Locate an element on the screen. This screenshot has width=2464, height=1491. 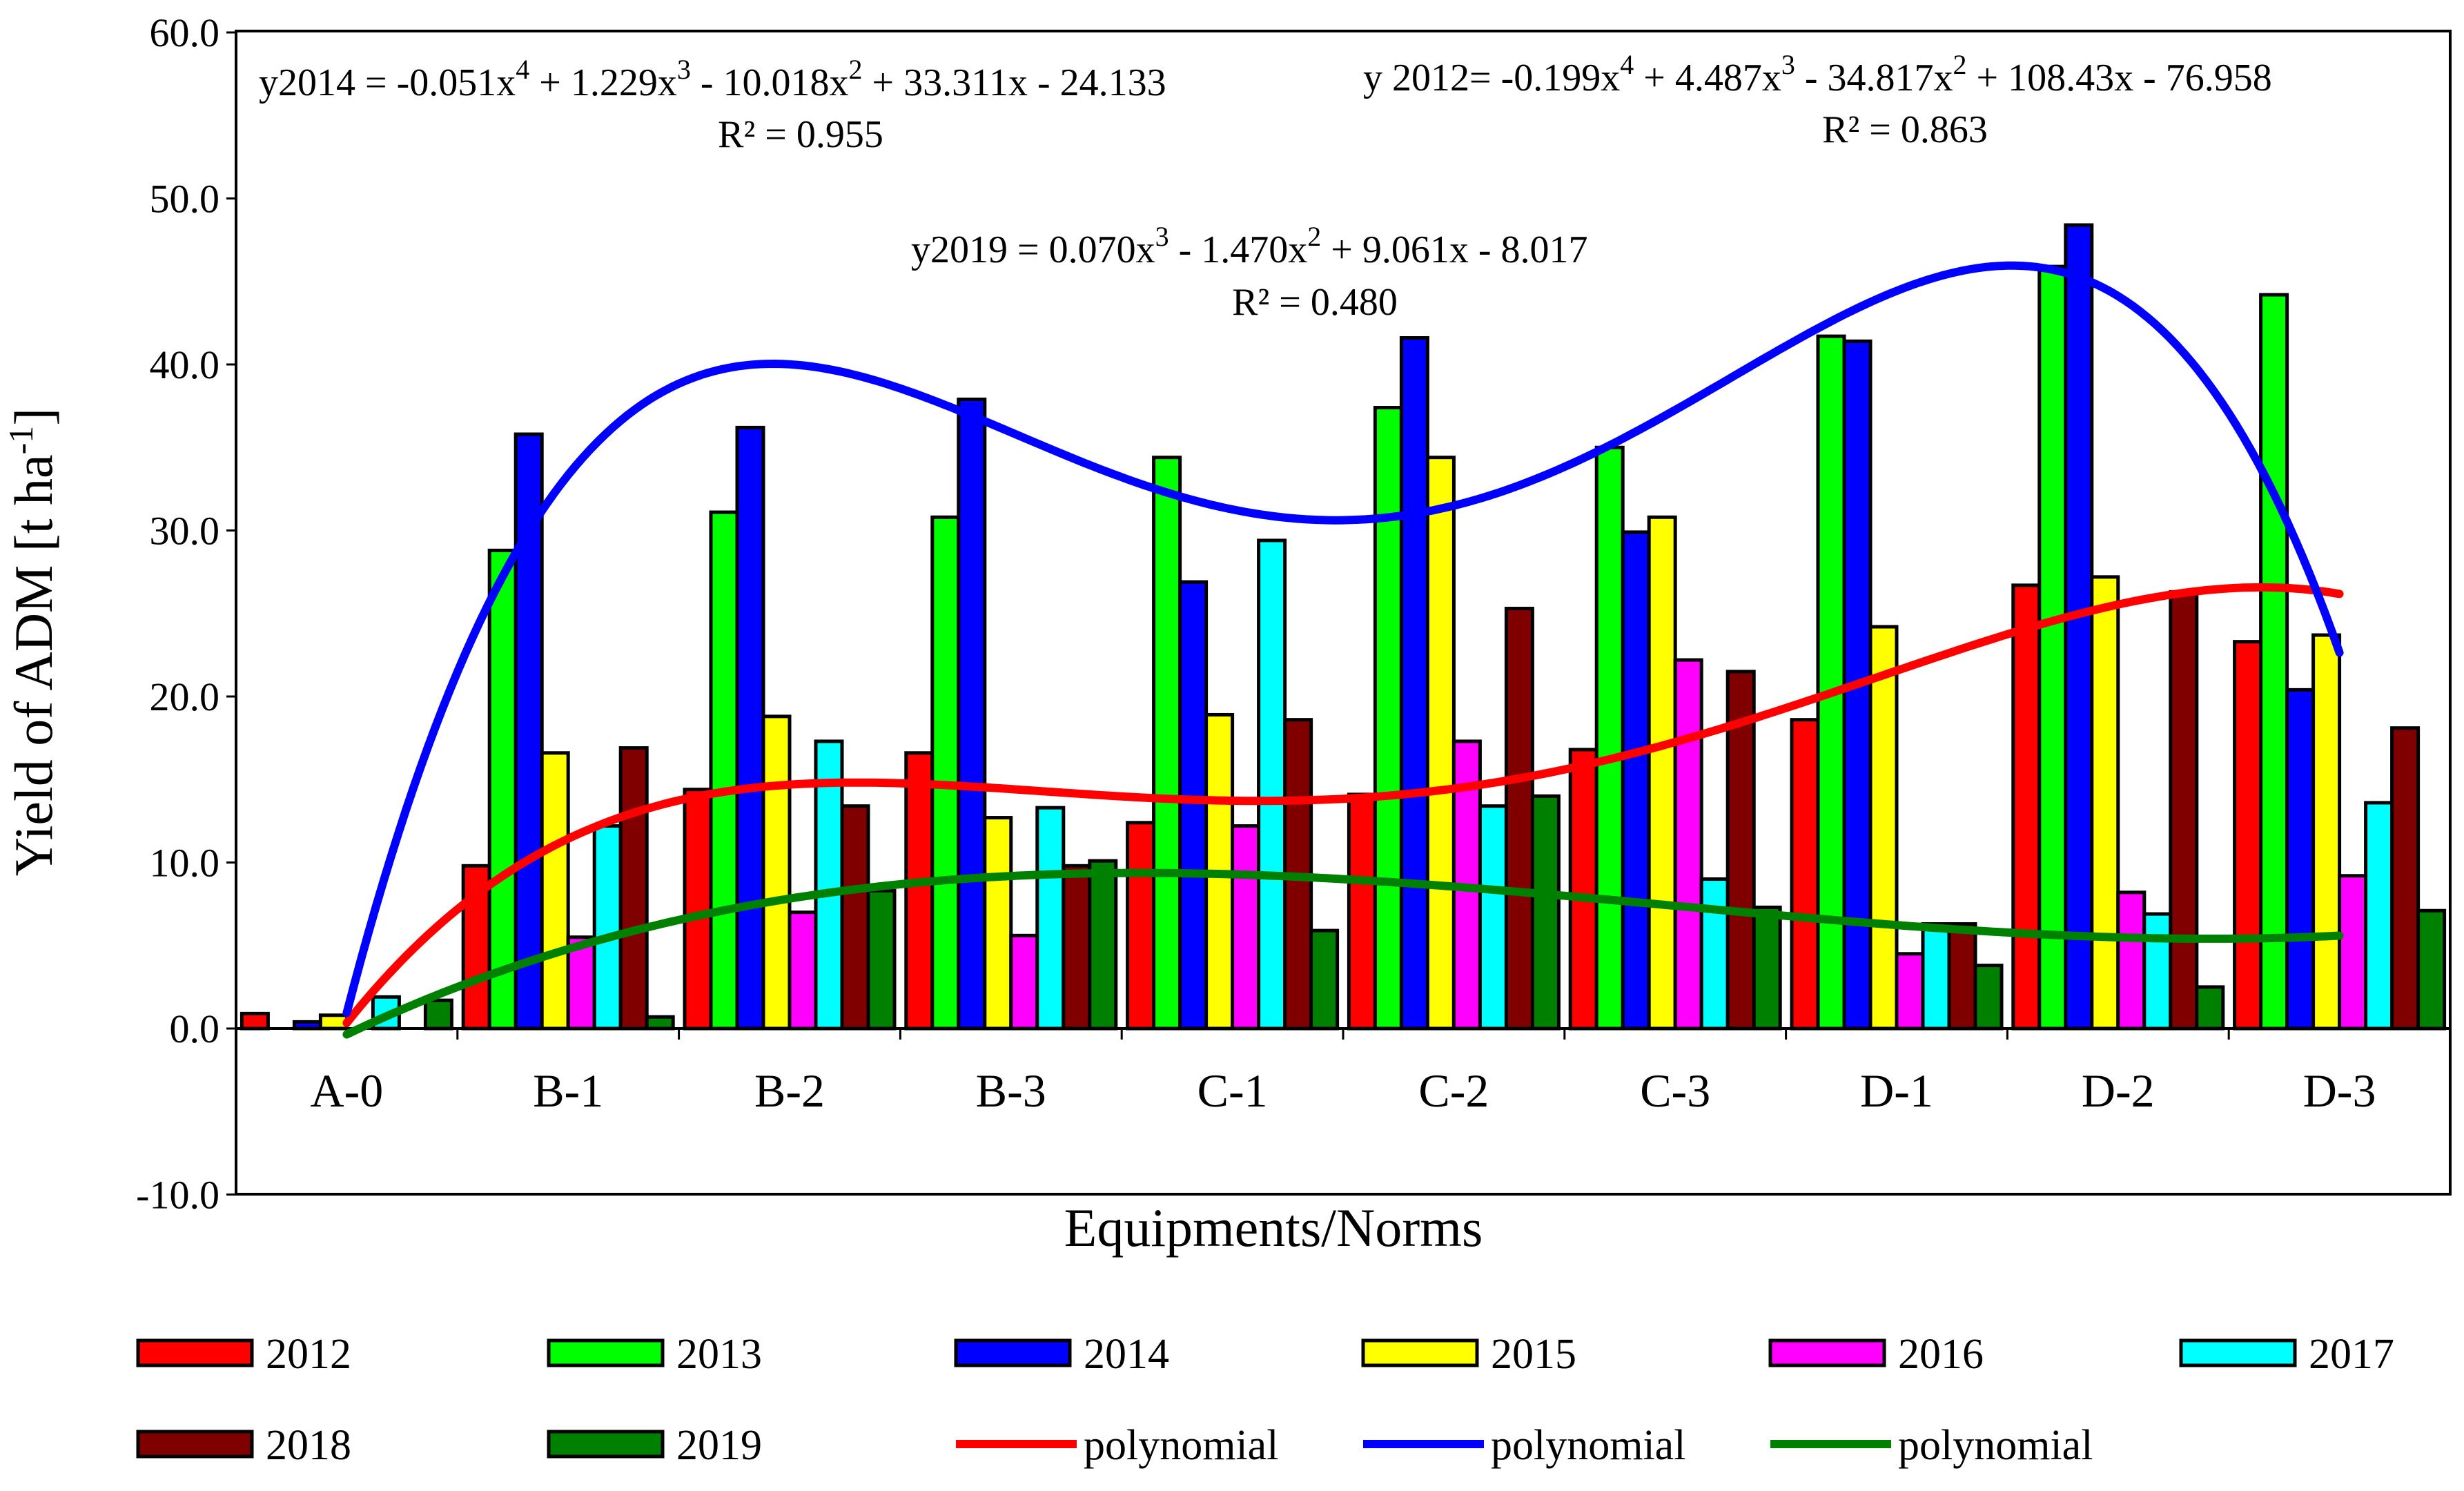
legend-label-2013: 2013 is located at coordinates (719, 1354).